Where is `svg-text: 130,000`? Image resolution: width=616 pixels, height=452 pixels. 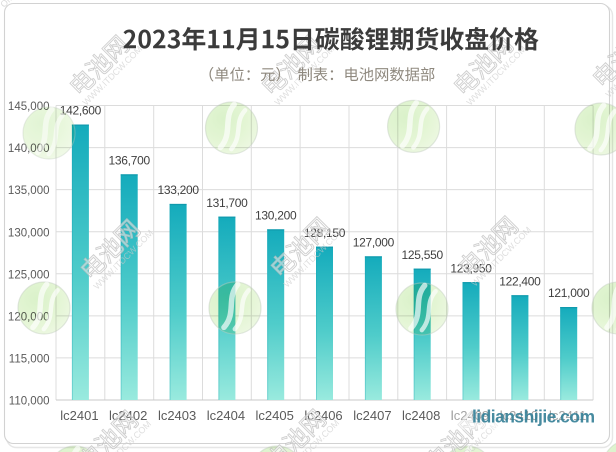
svg-text: 130,000 is located at coordinates (29, 233).